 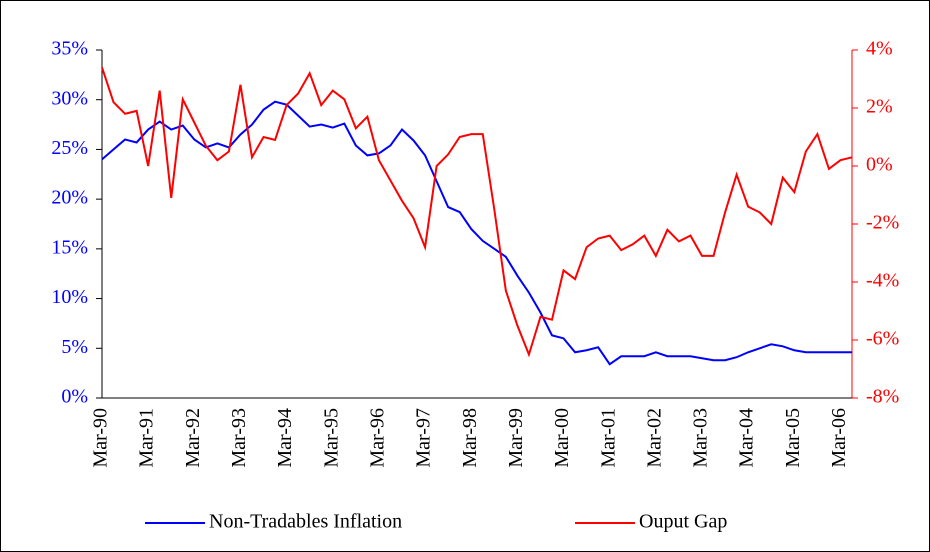 What do you see at coordinates (747, 438) in the screenshot?
I see `x-tick-label: Mar-04` at bounding box center [747, 438].